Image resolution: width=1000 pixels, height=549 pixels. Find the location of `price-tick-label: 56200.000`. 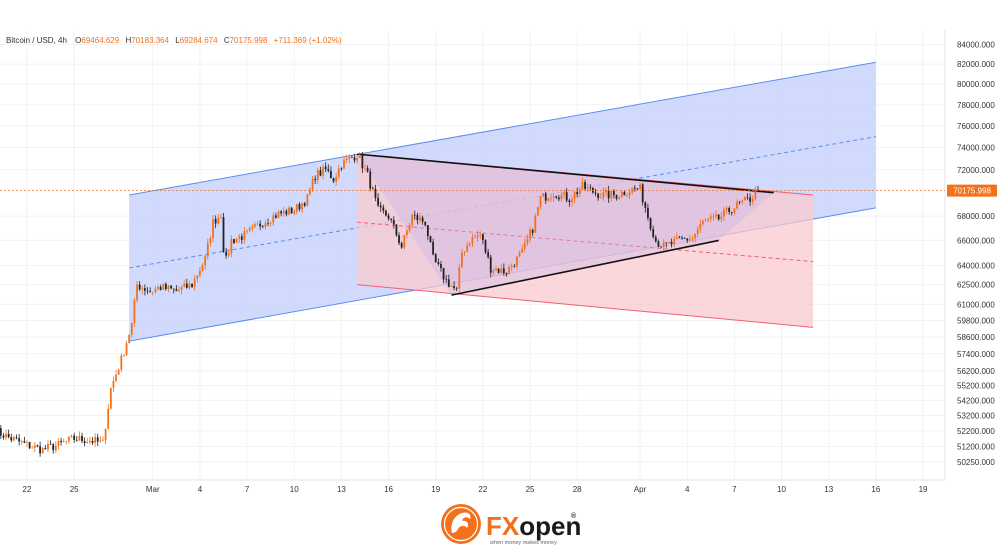

price-tick-label: 56200.000 is located at coordinates (976, 371).